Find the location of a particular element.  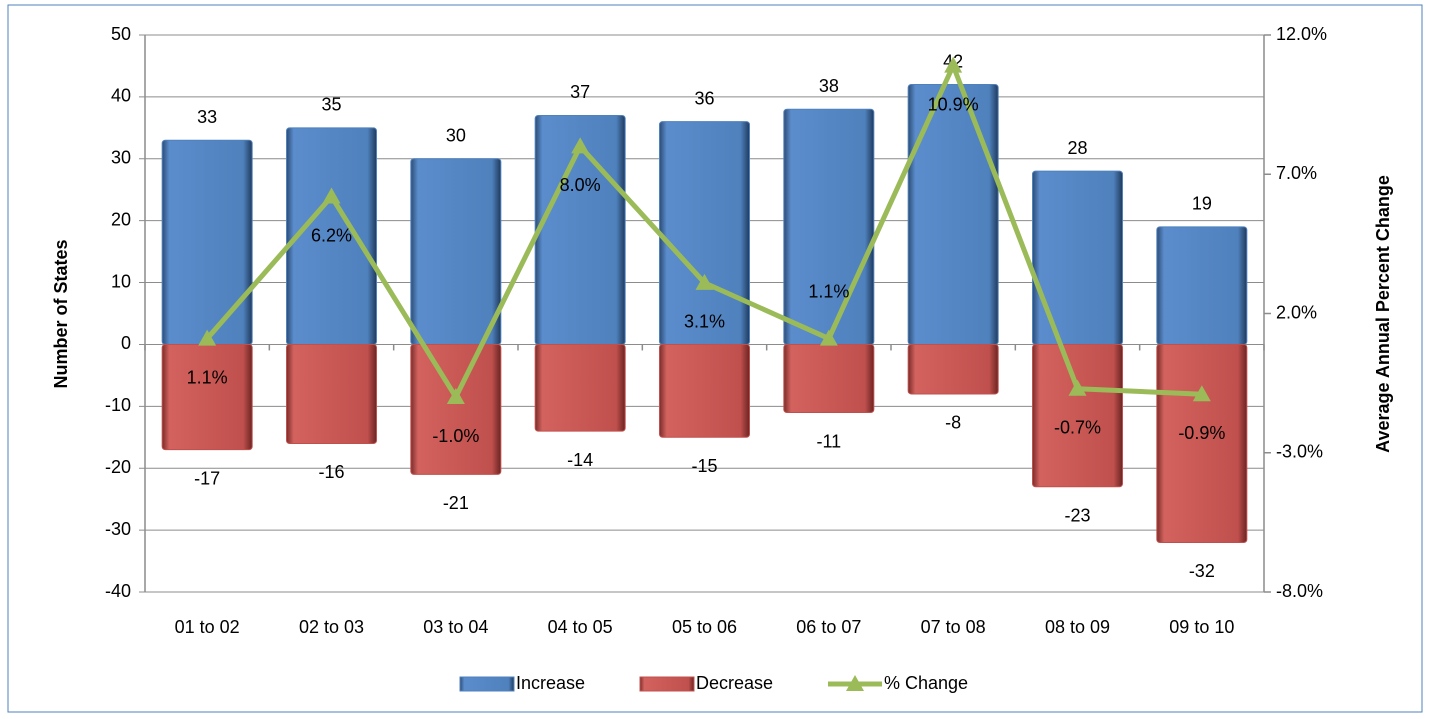

data-label: 37 is located at coordinates (580, 92).